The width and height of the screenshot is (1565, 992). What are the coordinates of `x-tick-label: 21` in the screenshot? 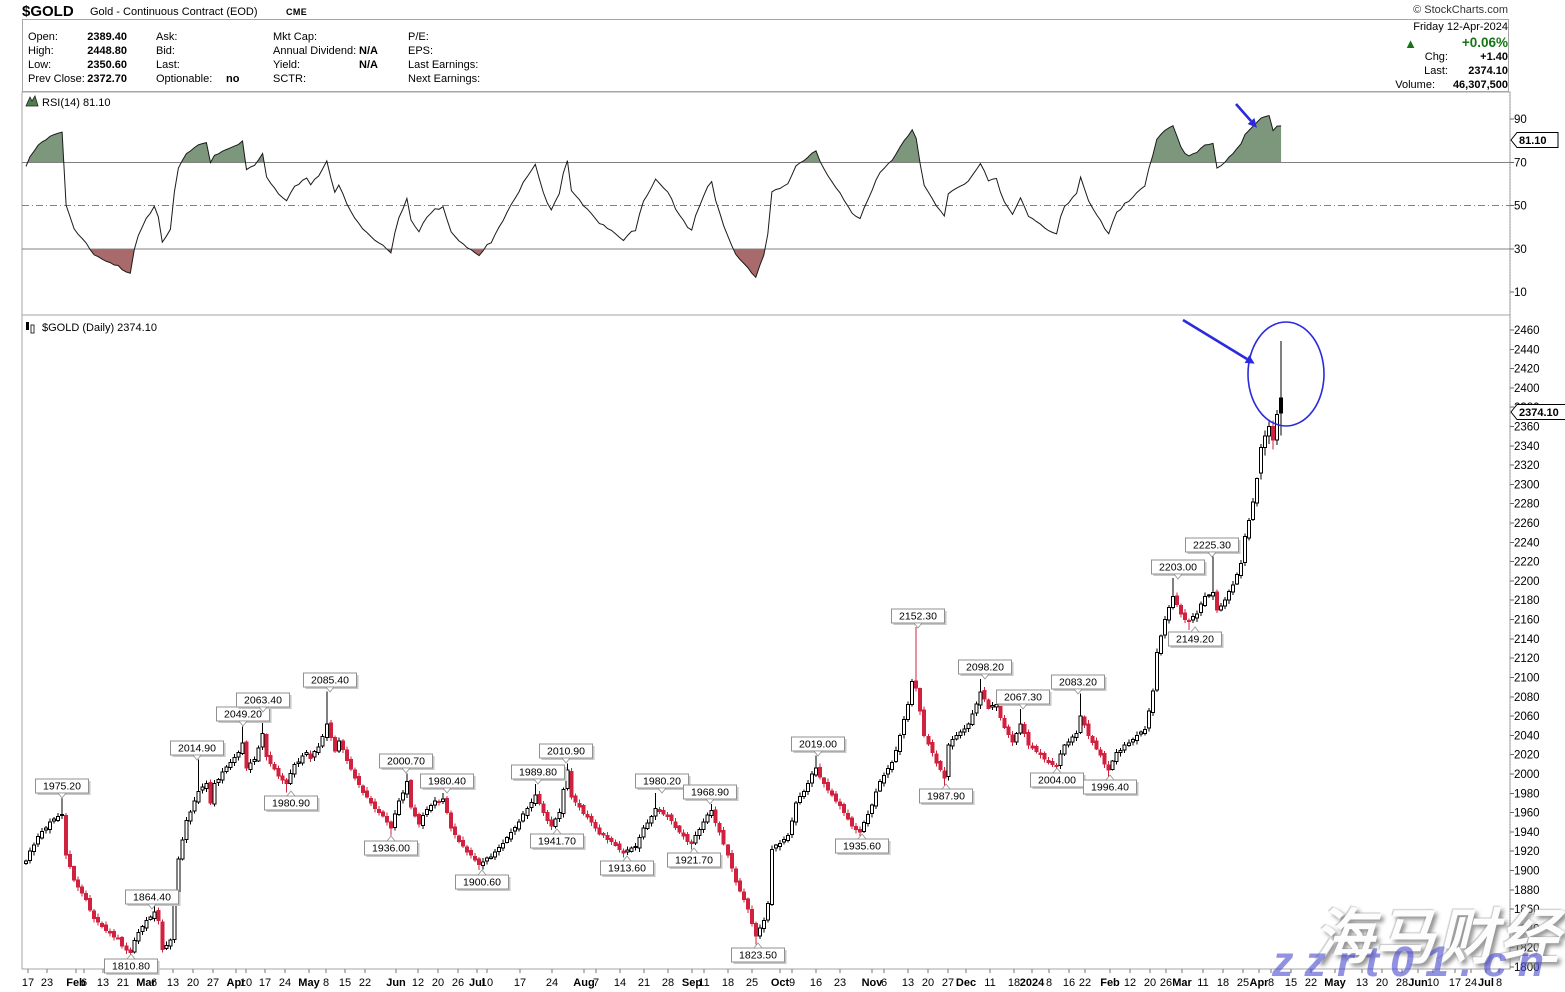 It's located at (644, 983).